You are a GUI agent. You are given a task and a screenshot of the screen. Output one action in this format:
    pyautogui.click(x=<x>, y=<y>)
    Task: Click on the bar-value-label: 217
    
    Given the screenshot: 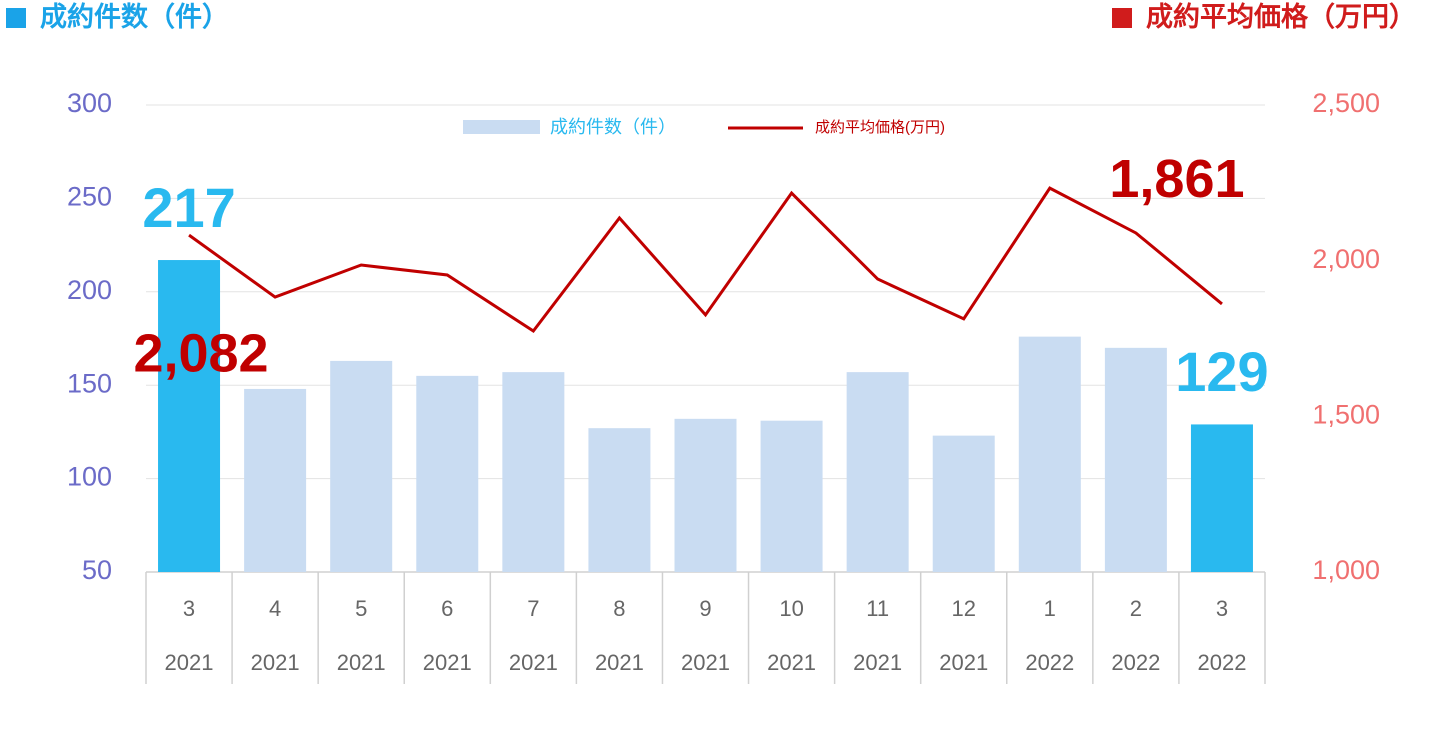 What is the action you would take?
    pyautogui.click(x=188, y=207)
    